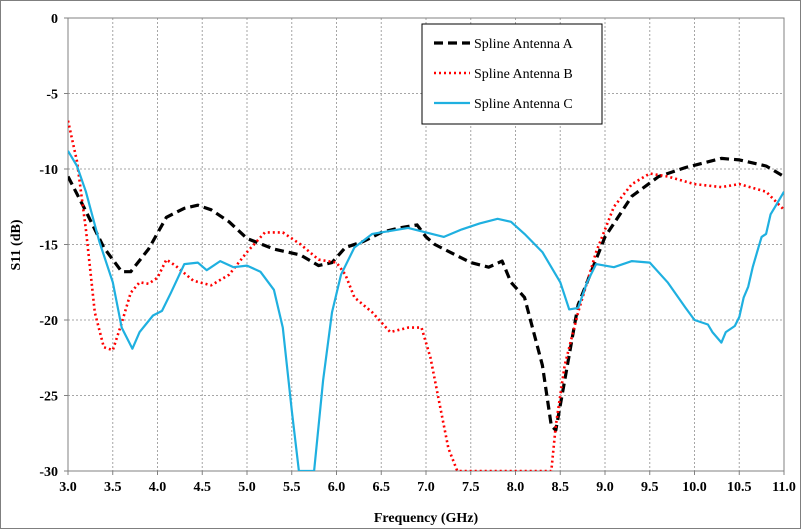 The height and width of the screenshot is (529, 801). I want to click on x-tick-label: 3.5, so click(113, 487).